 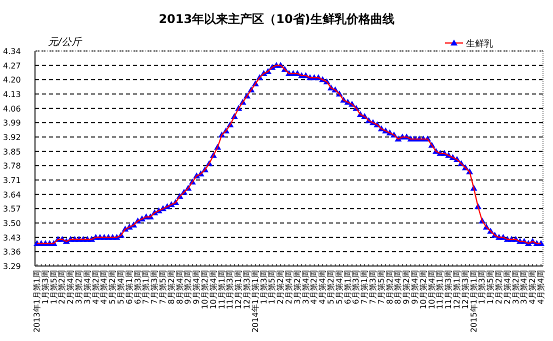 What do you see at coordinates (37, 301) in the screenshot?
I see `x-tick-label: 2013年1月第1周` at bounding box center [37, 301].